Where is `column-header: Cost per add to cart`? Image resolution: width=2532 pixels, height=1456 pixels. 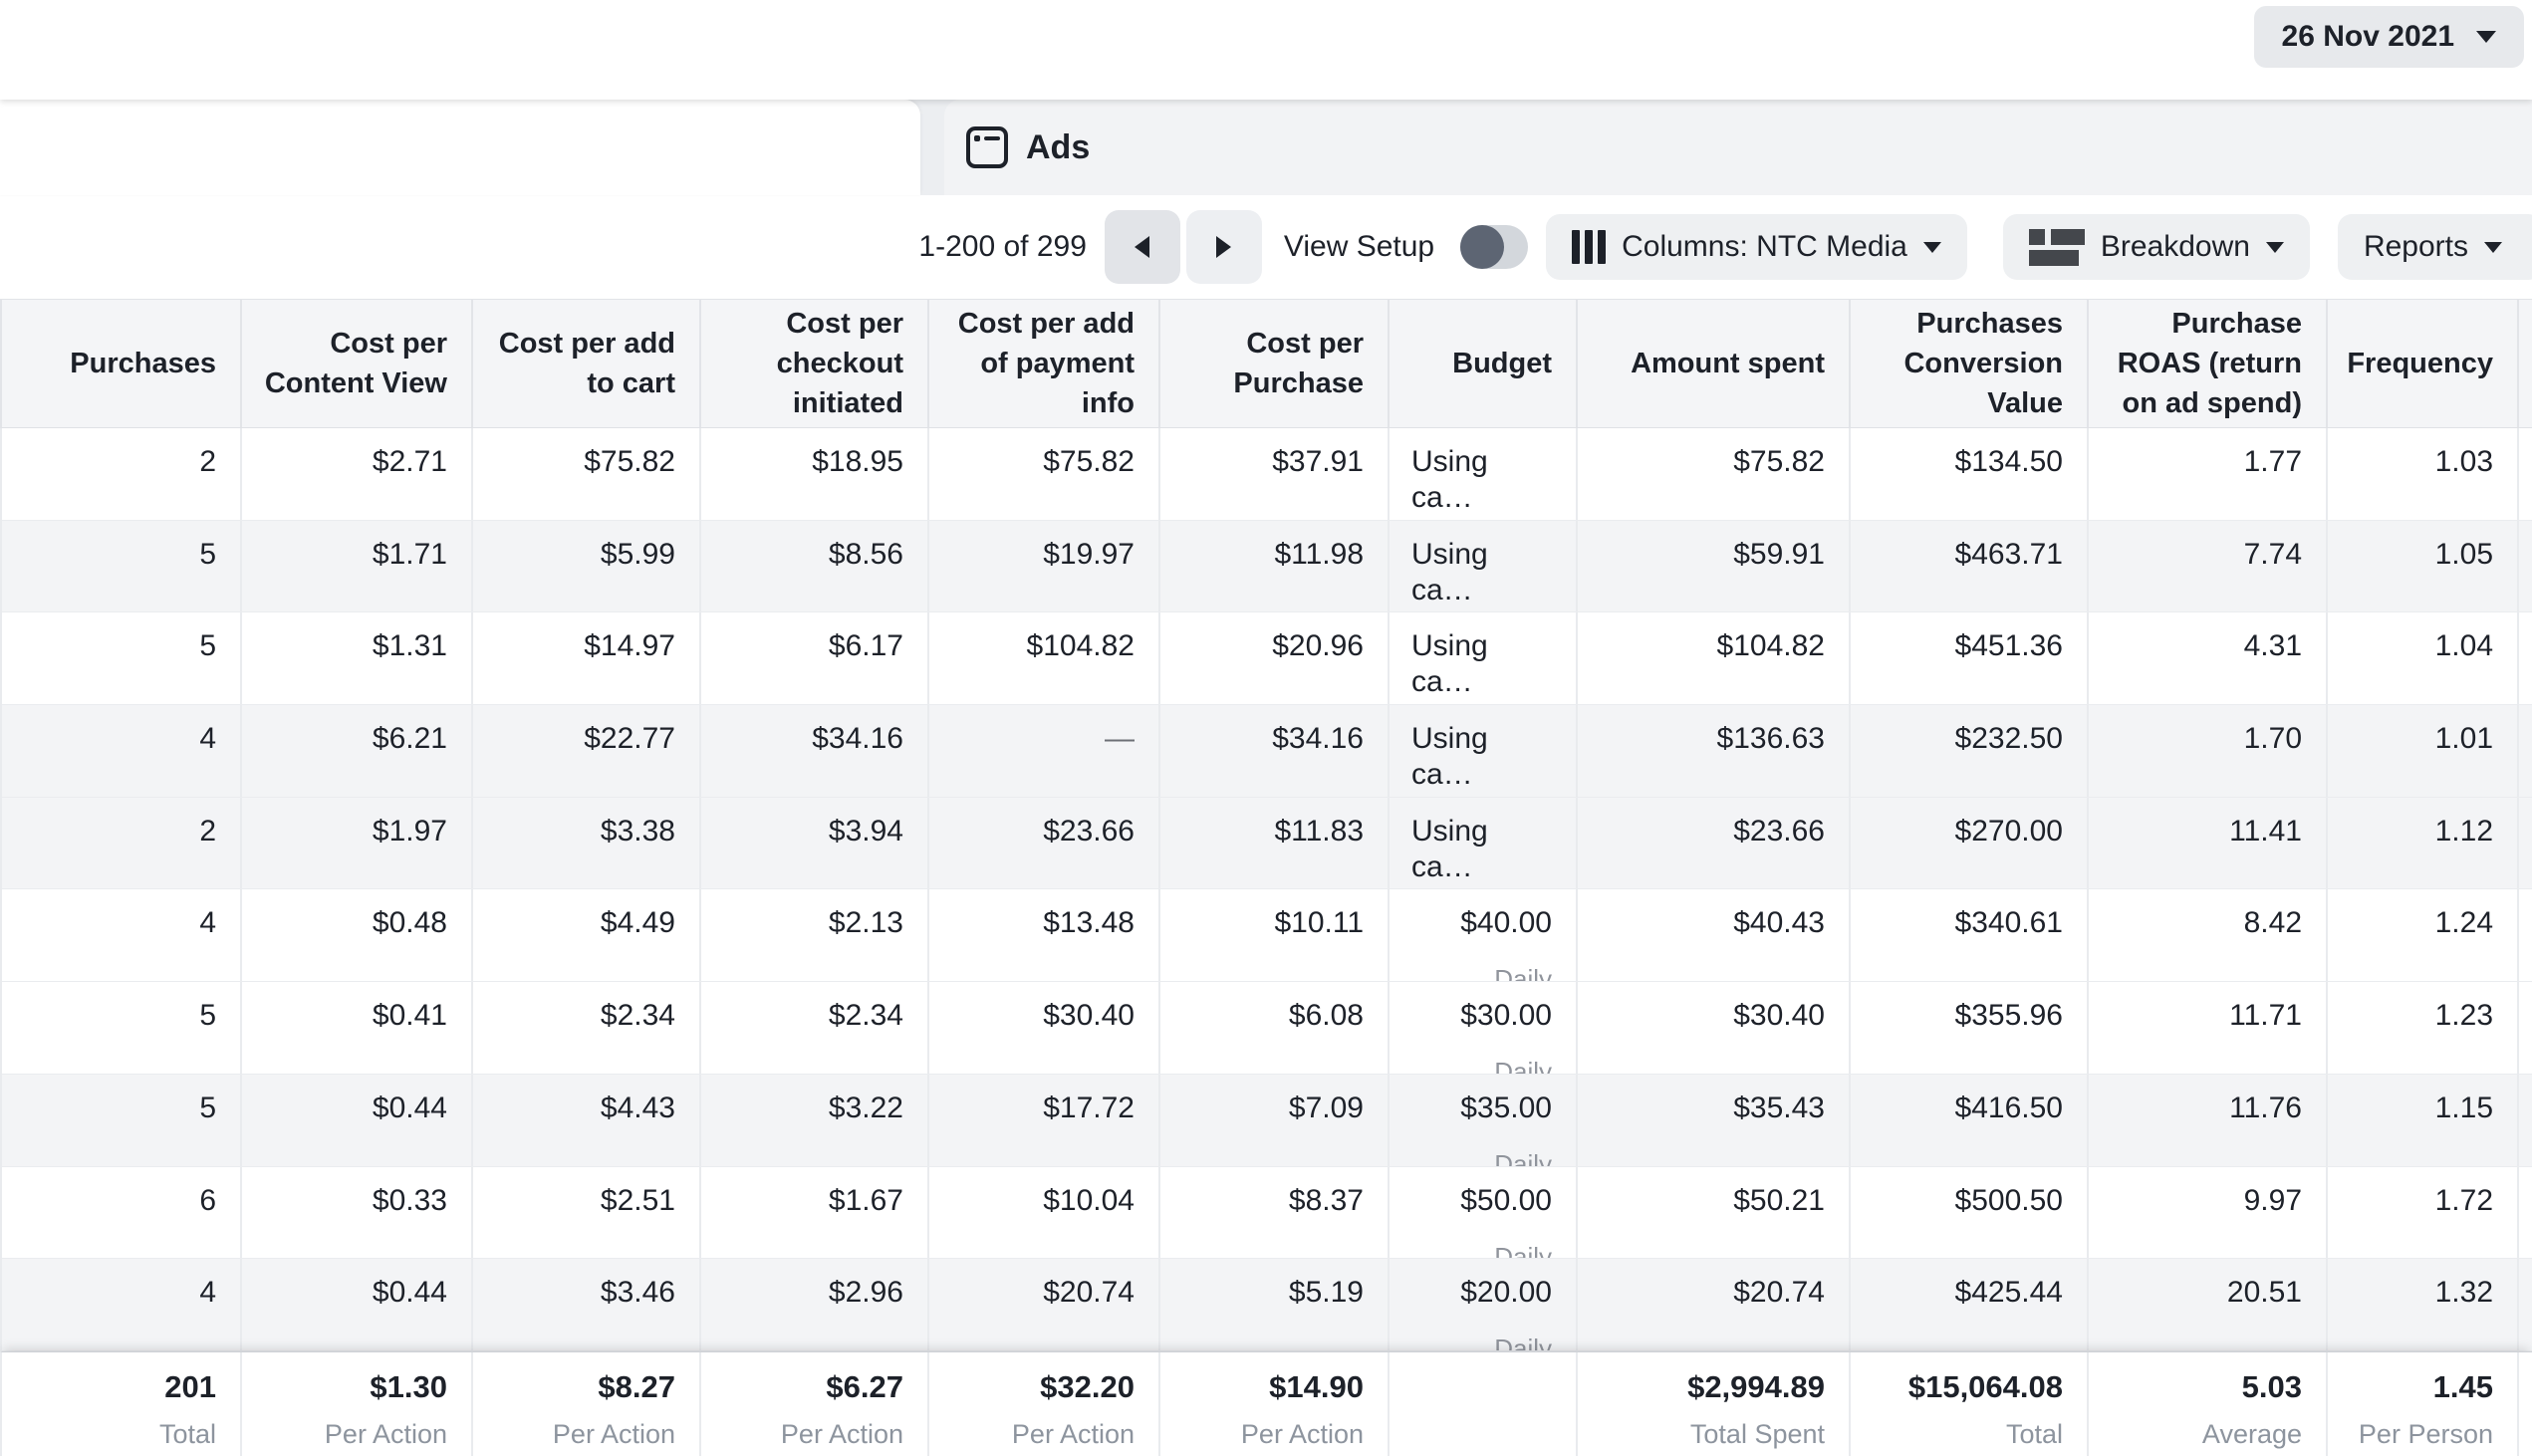
column-header: Cost per add to cart is located at coordinates (587, 363).